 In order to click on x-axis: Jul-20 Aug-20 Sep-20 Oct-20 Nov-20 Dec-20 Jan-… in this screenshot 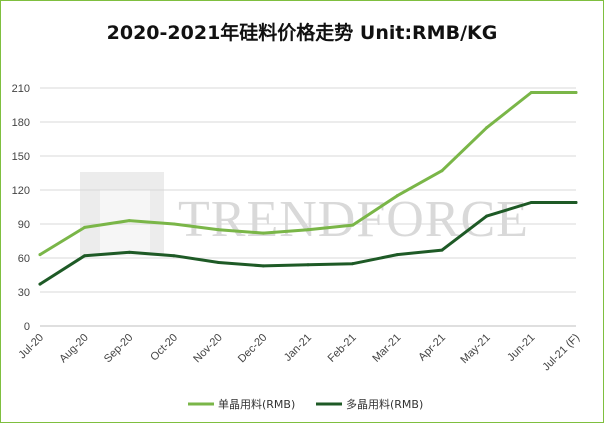, I will do `click(299, 353)`.